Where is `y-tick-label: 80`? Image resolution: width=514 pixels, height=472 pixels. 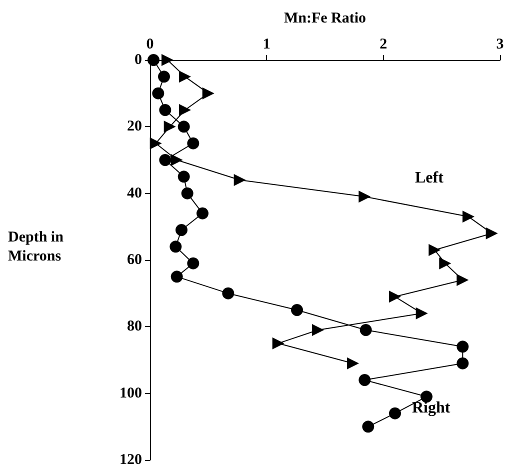
y-tick-label: 80 is located at coordinates (134, 326).